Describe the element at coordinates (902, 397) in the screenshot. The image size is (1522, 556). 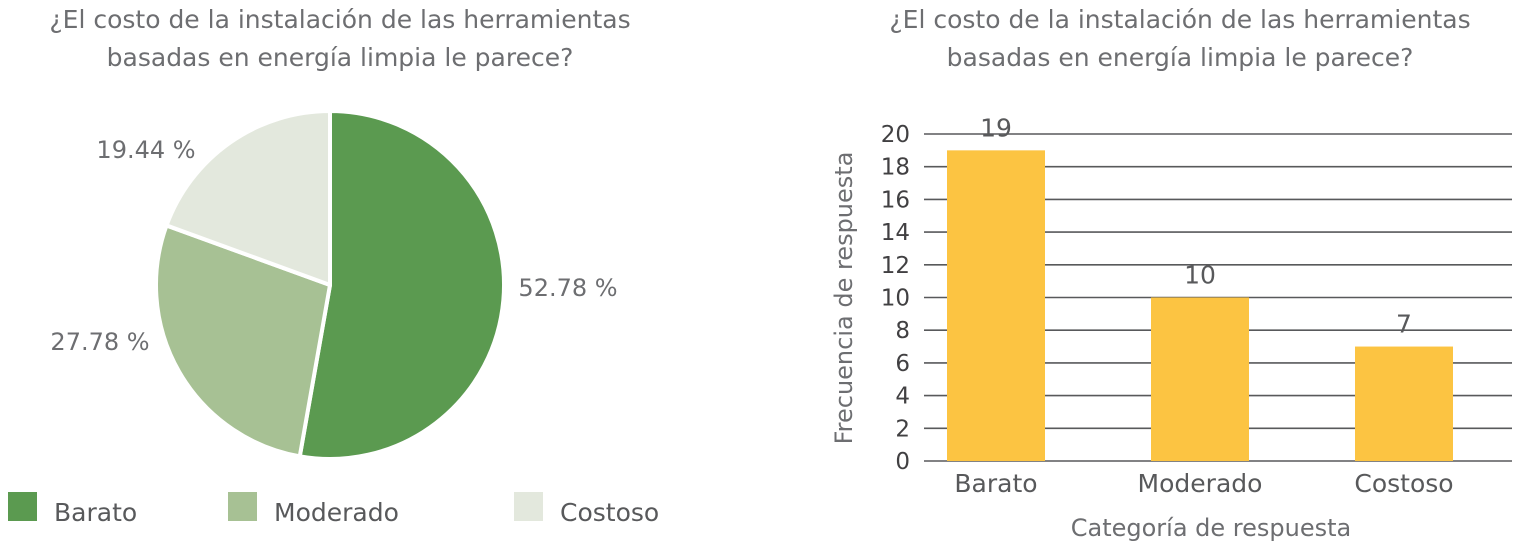
I see `y-tick-label-4: 4` at that location.